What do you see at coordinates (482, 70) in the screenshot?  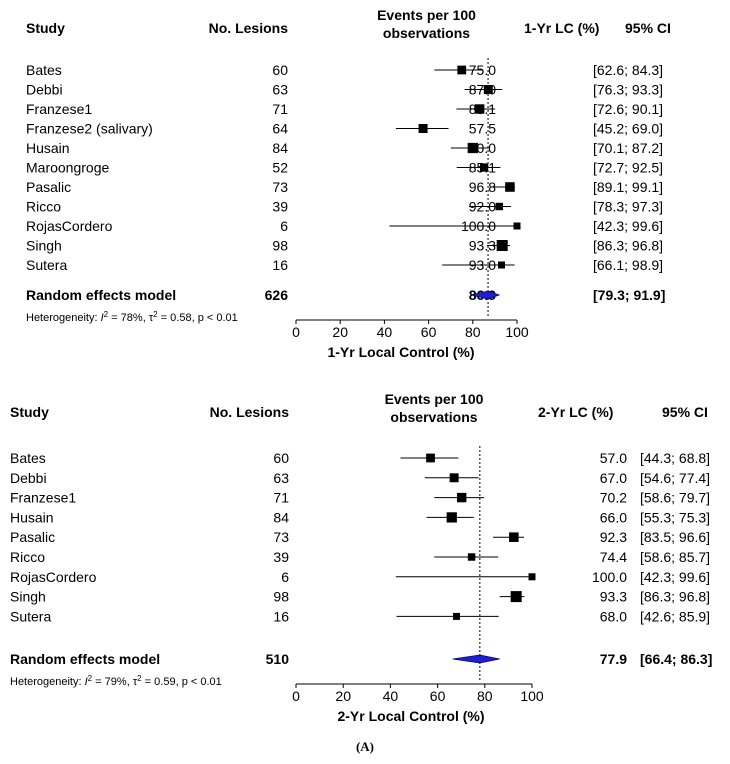 I see `study-estimate: 75.0` at bounding box center [482, 70].